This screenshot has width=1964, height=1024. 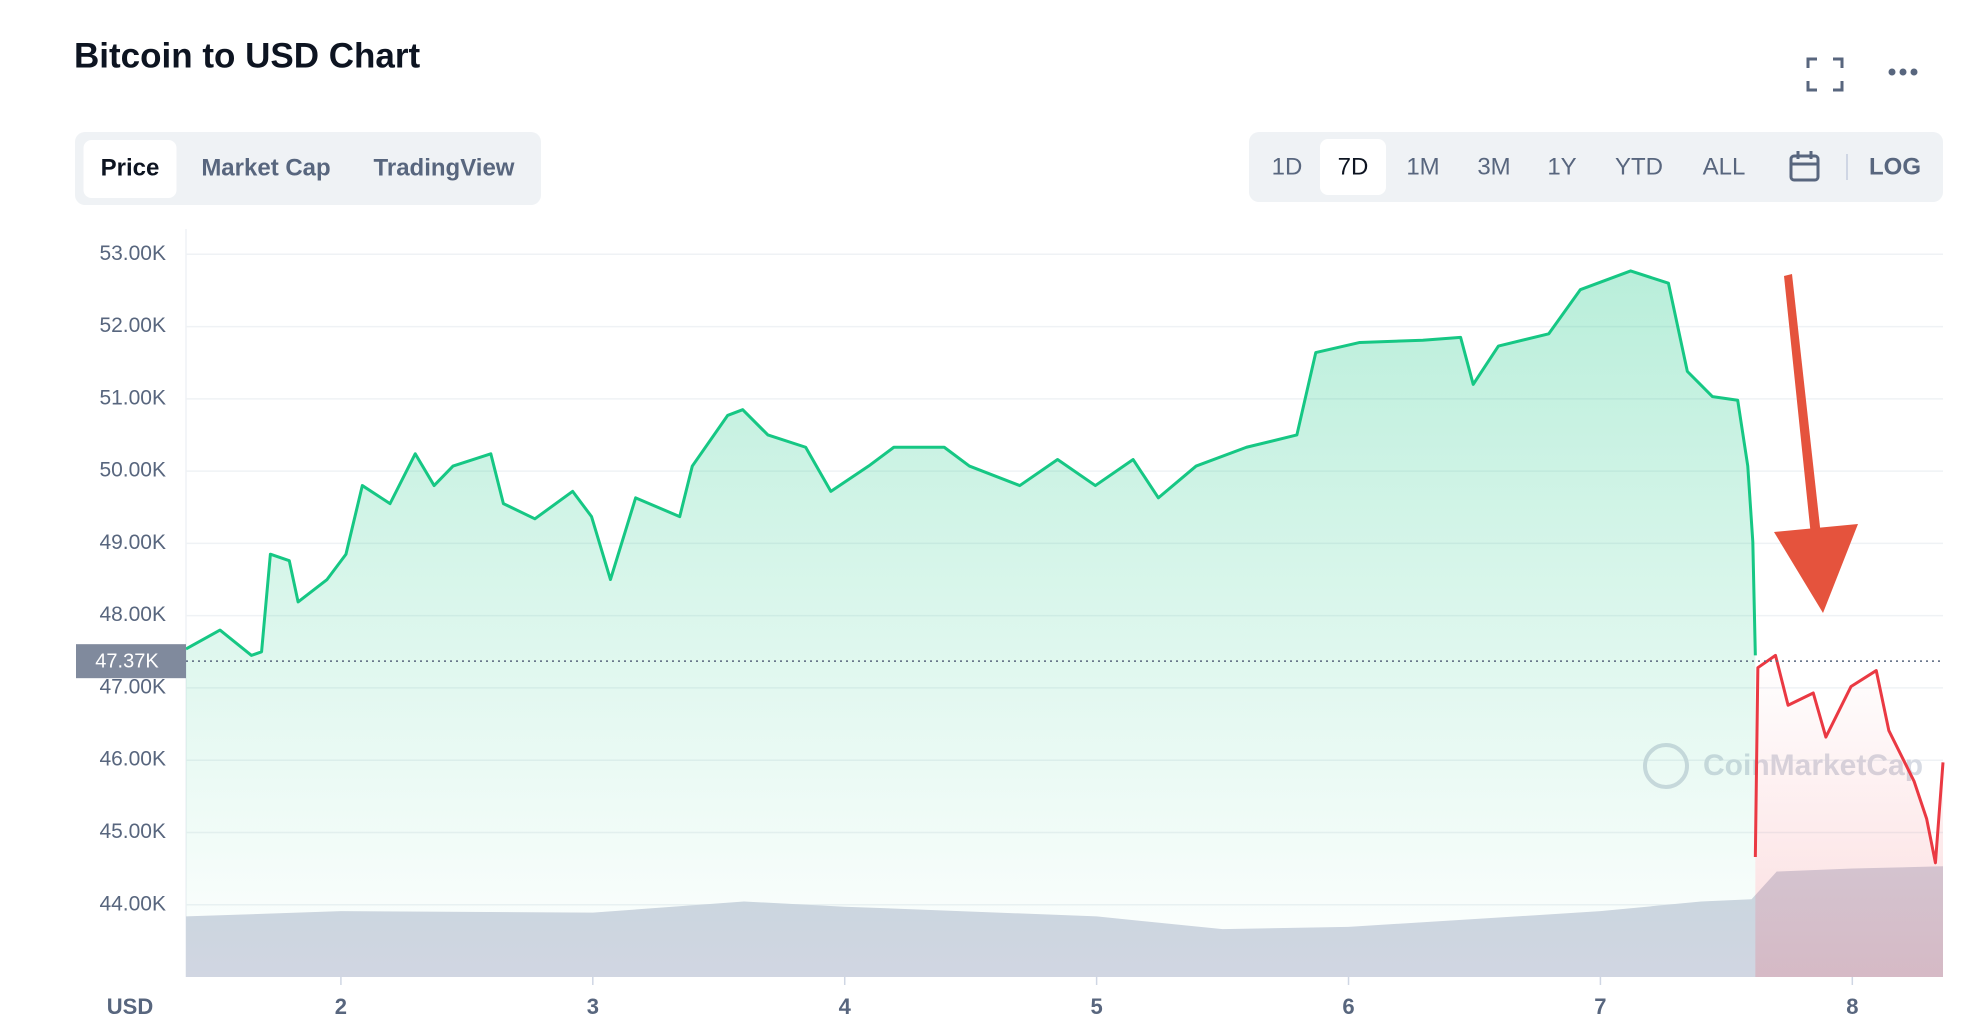 I want to click on range-button: 7D, so click(x=1353, y=166).